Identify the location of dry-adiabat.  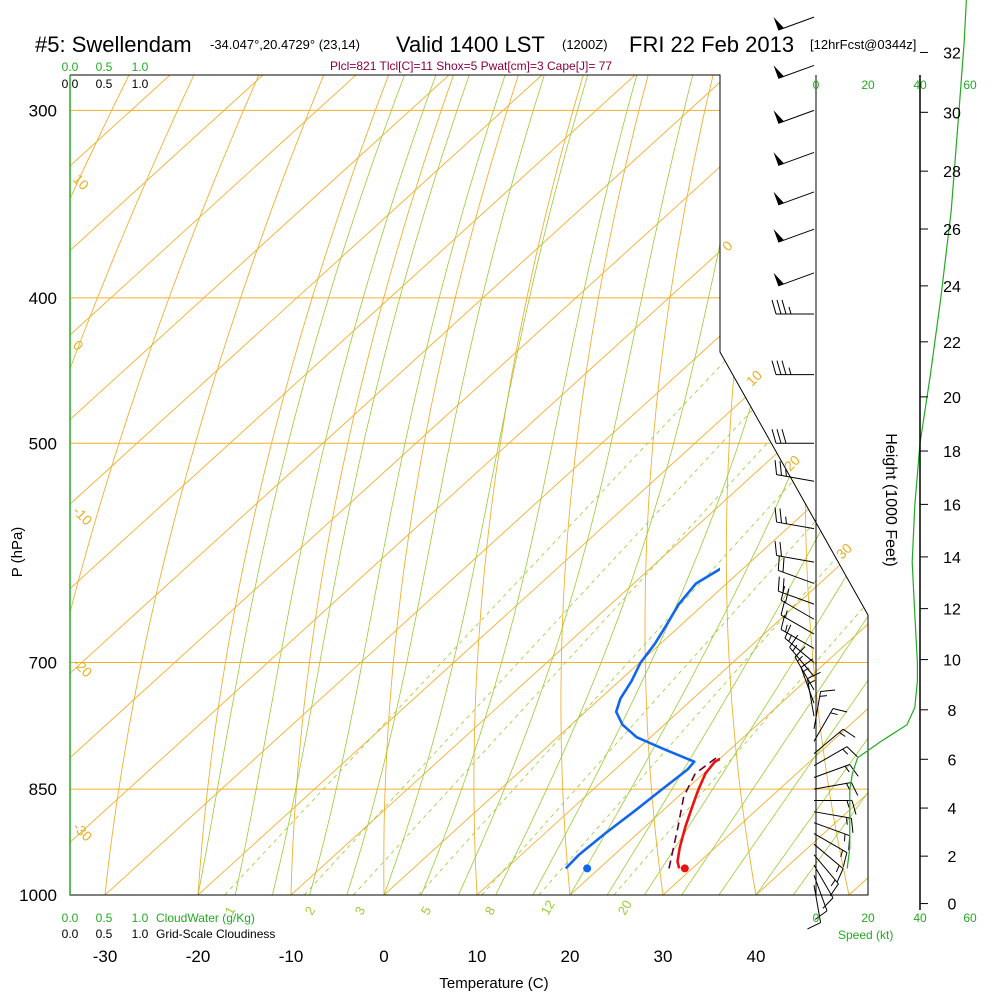
(159, 485).